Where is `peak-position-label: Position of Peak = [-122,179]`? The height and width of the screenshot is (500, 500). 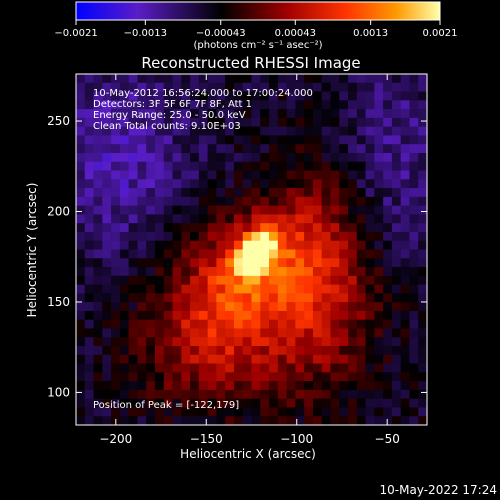
peak-position-label: Position of Peak = [-122,179] is located at coordinates (166, 405).